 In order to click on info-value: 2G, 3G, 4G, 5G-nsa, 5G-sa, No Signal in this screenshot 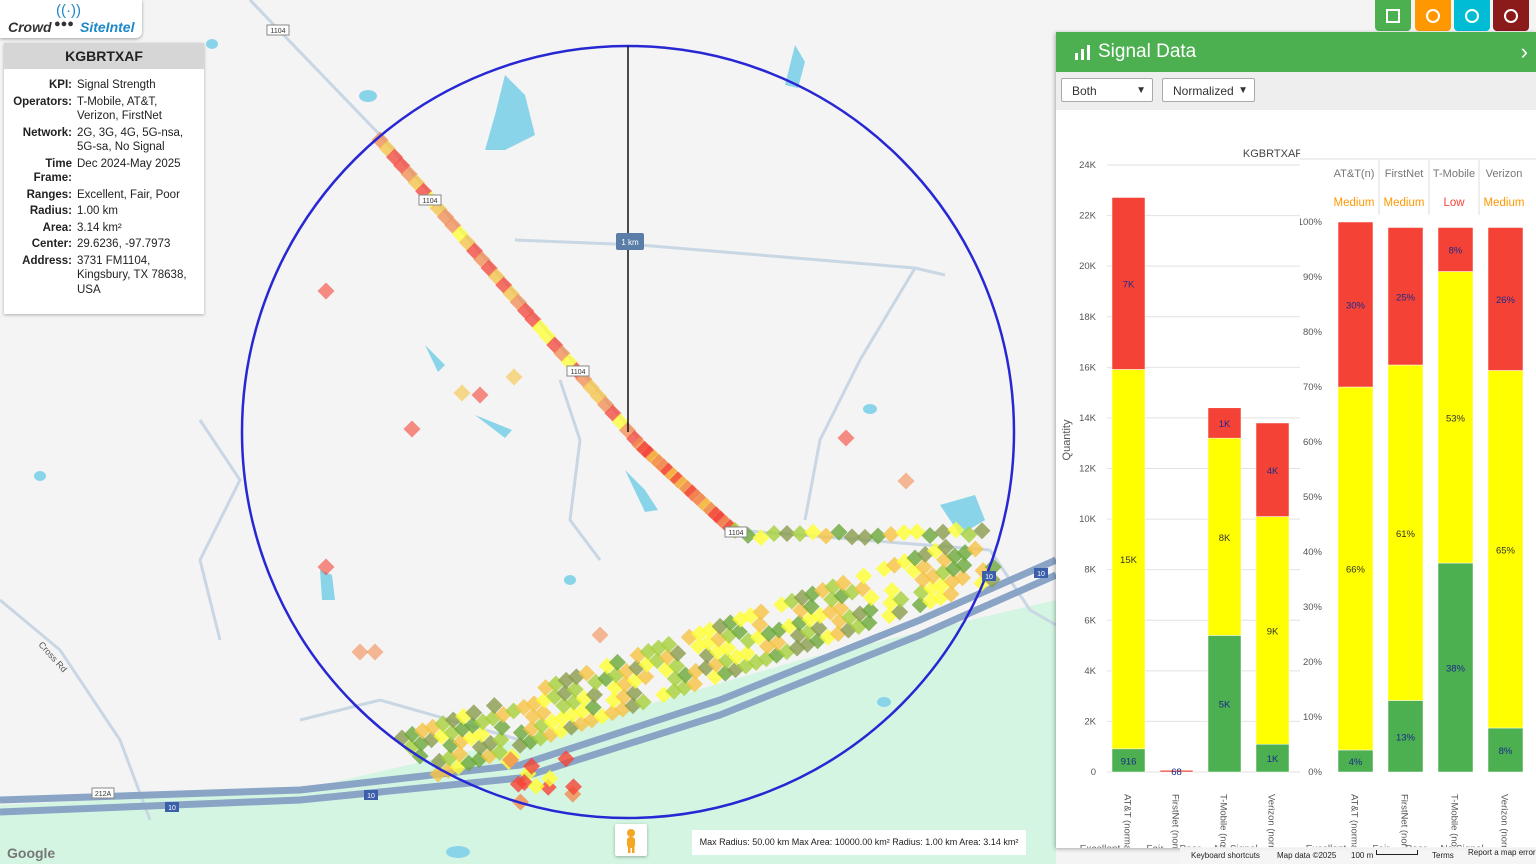, I will do `click(130, 140)`.